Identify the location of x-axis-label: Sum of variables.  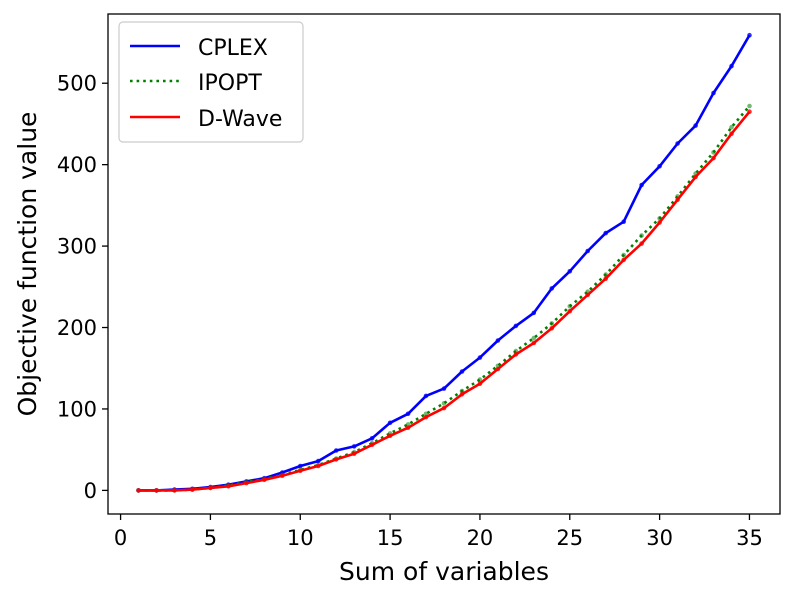
(444, 571).